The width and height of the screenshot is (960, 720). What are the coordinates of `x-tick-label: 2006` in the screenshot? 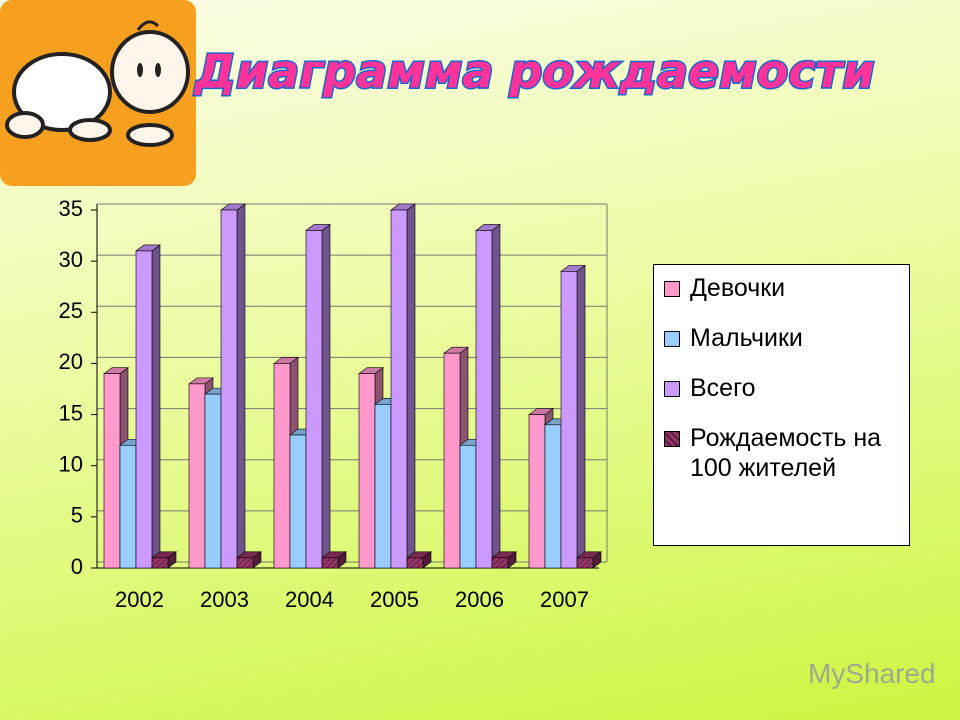 It's located at (479, 599).